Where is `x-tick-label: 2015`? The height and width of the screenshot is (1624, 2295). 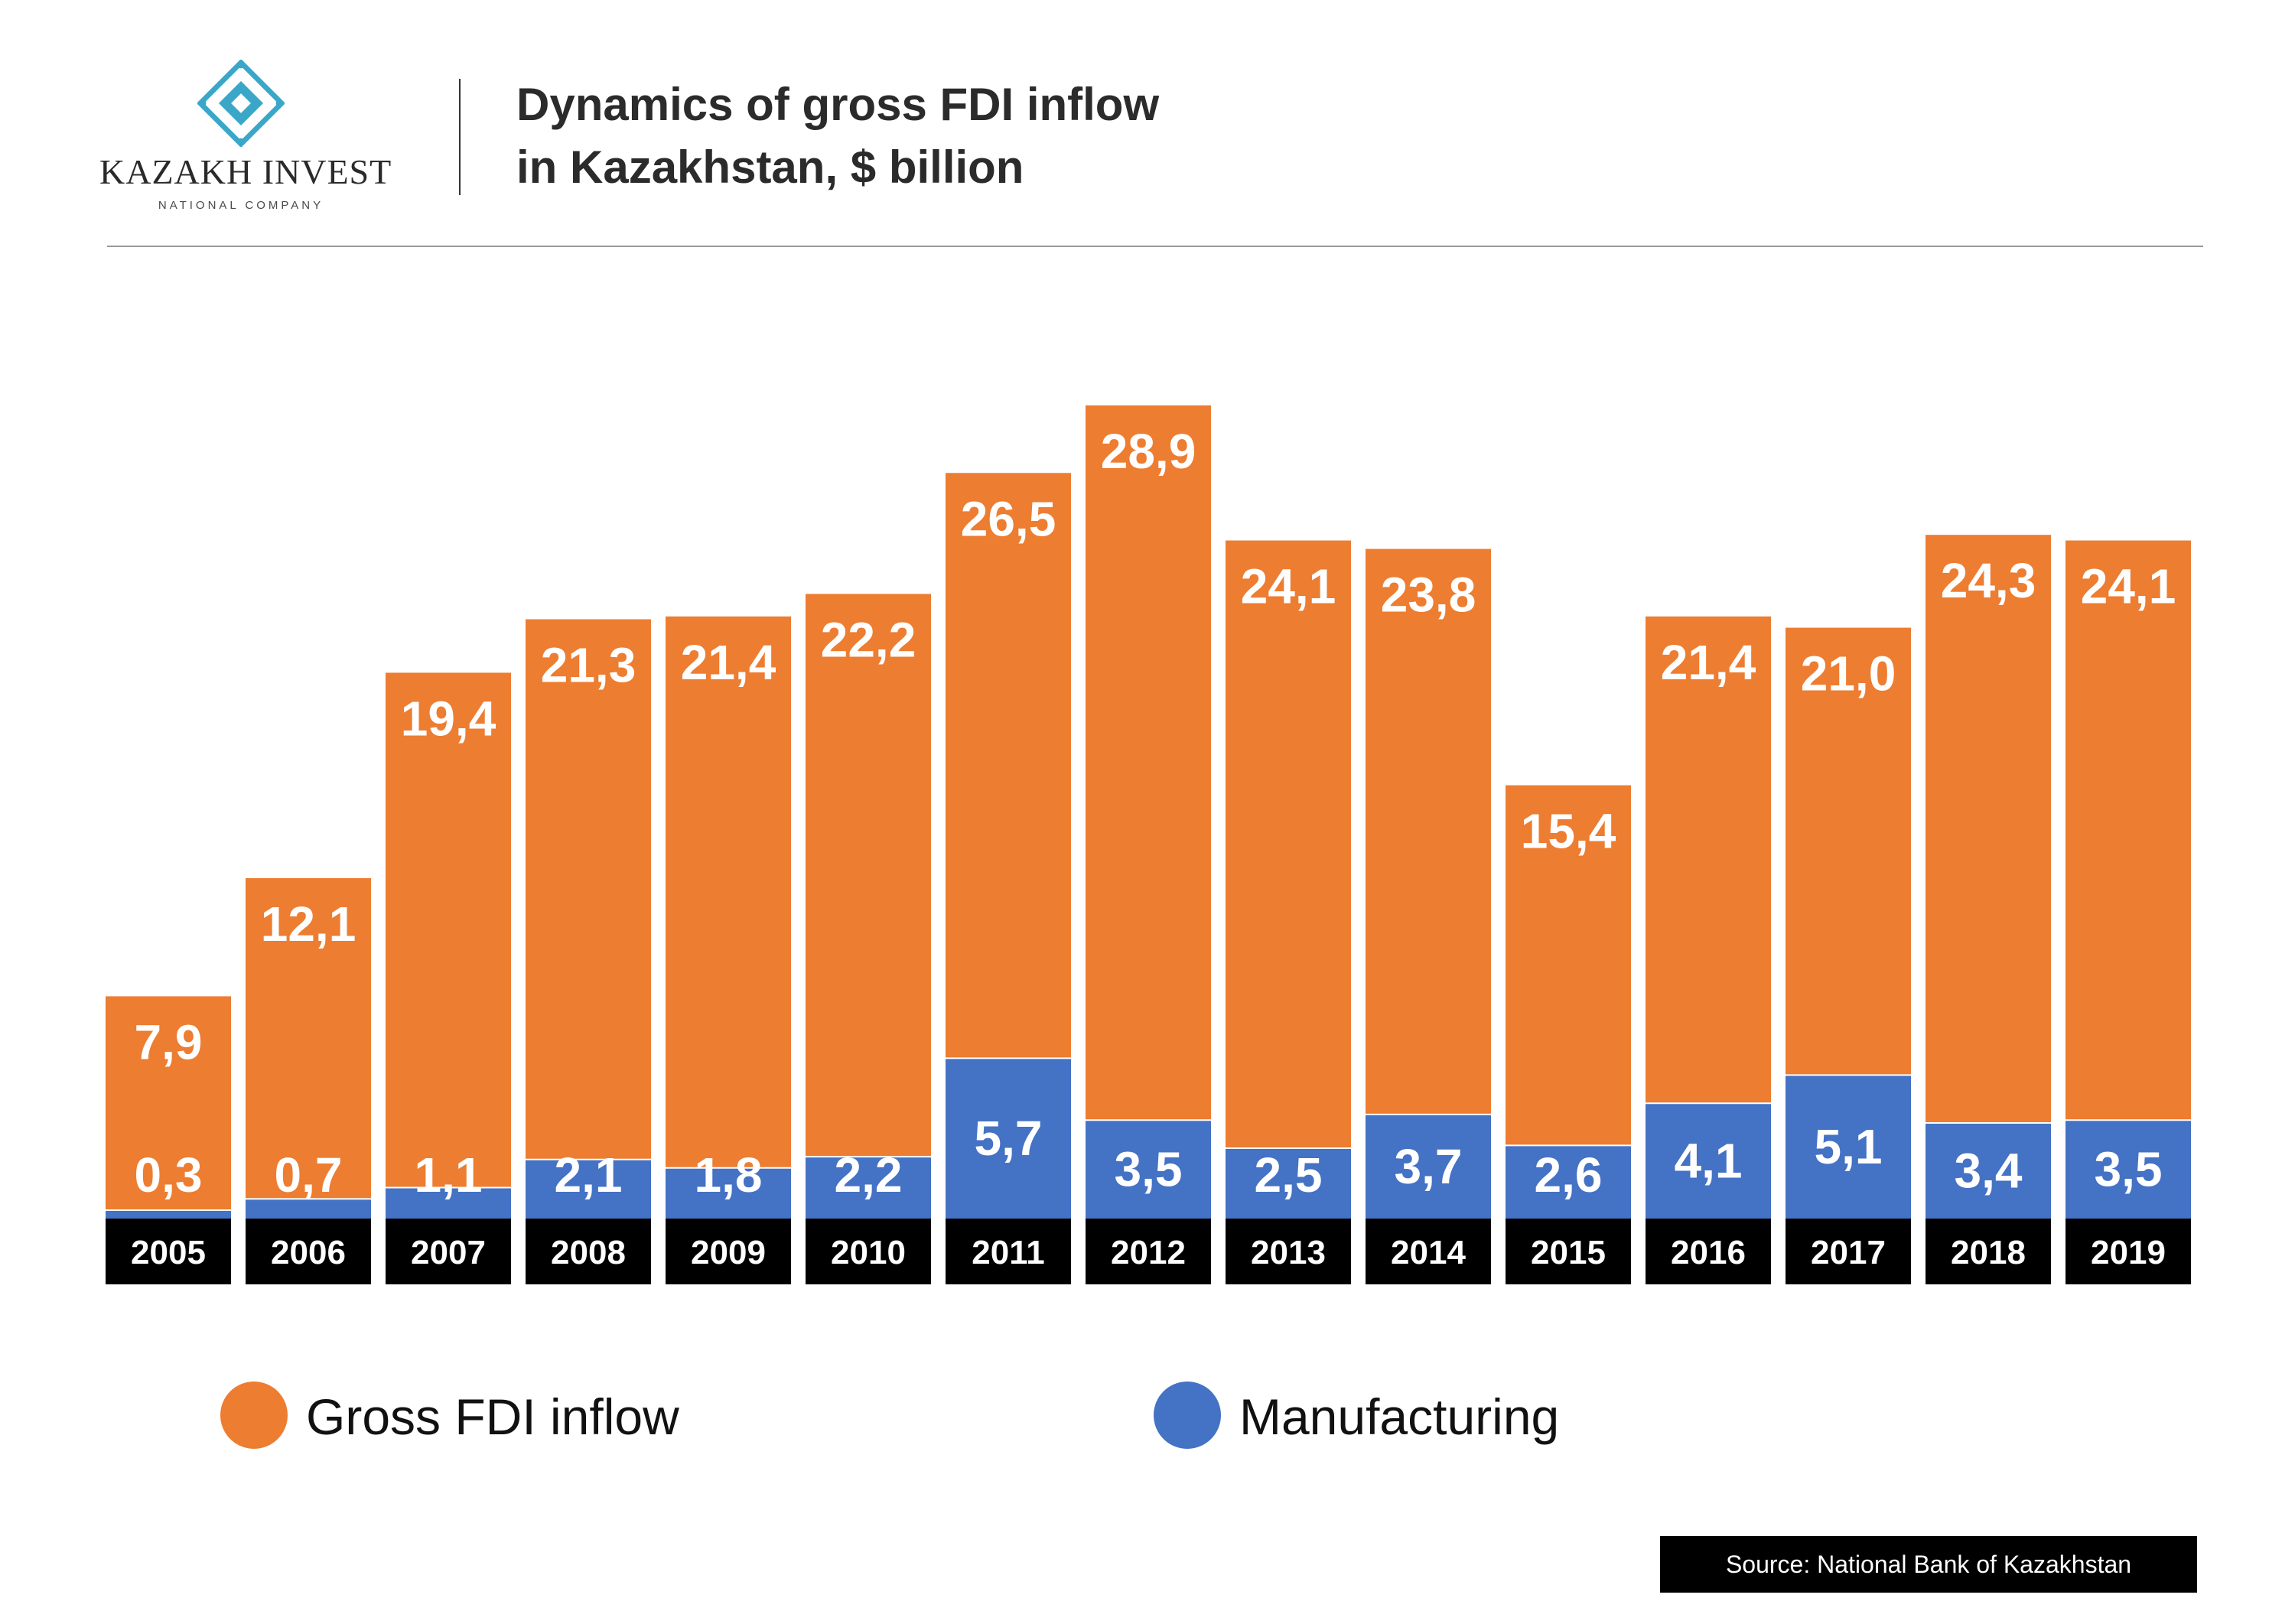
x-tick-label: 2015 is located at coordinates (1568, 1252).